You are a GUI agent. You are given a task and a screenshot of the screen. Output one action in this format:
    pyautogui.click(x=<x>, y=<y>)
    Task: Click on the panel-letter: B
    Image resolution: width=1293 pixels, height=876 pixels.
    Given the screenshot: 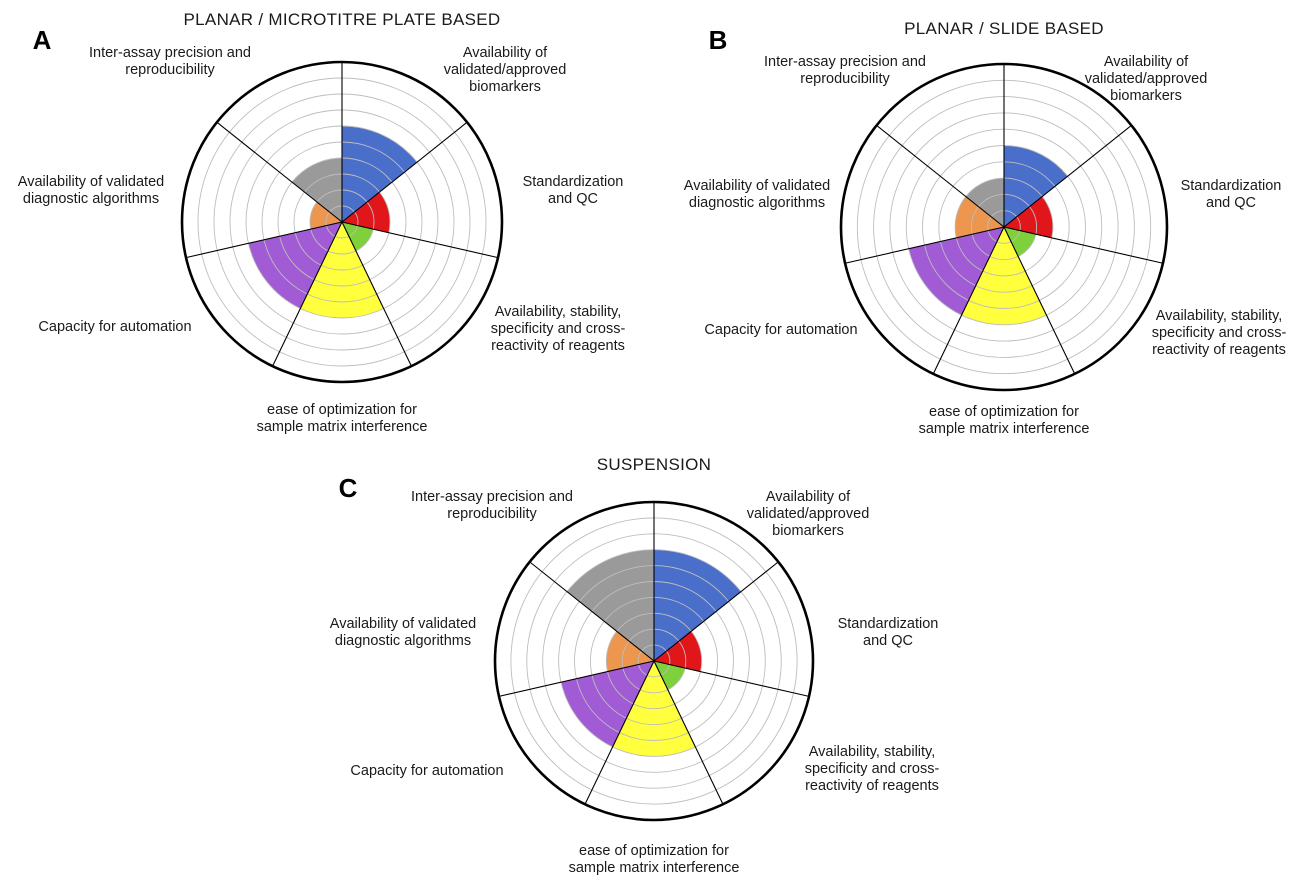 What is the action you would take?
    pyautogui.click(x=718, y=40)
    